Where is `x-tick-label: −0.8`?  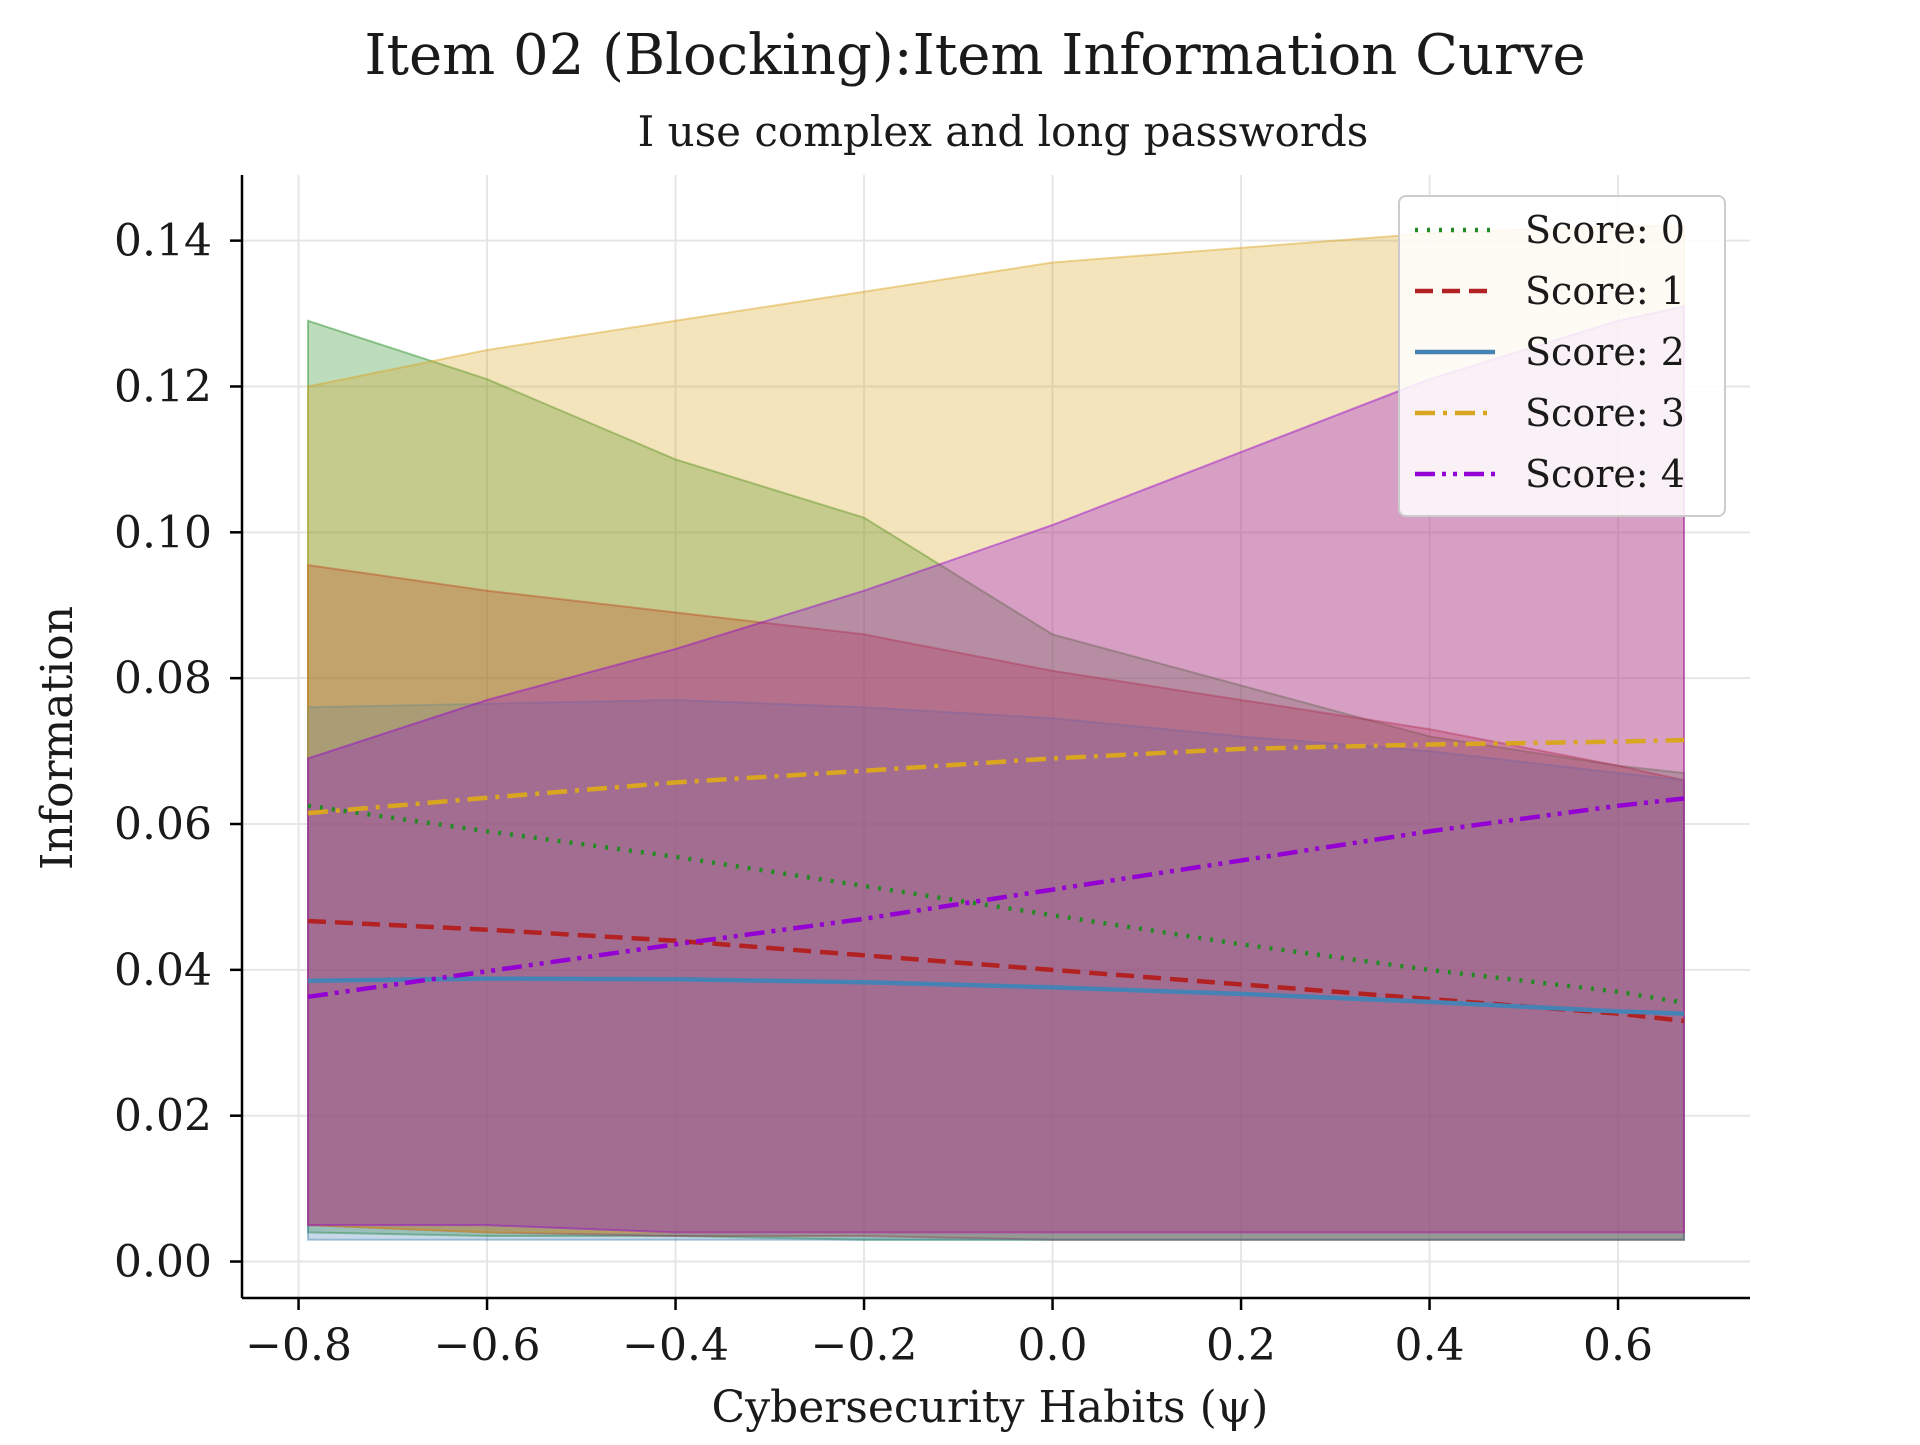
x-tick-label: −0.8 is located at coordinates (298, 1345).